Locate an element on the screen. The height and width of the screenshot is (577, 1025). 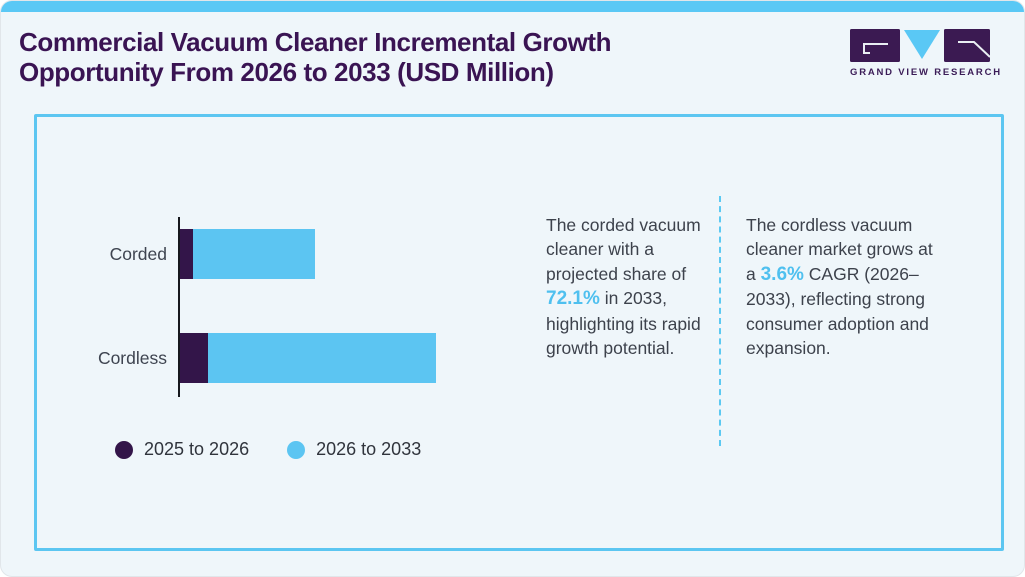
legend-label: 2026 to 2033 is located at coordinates (369, 449).